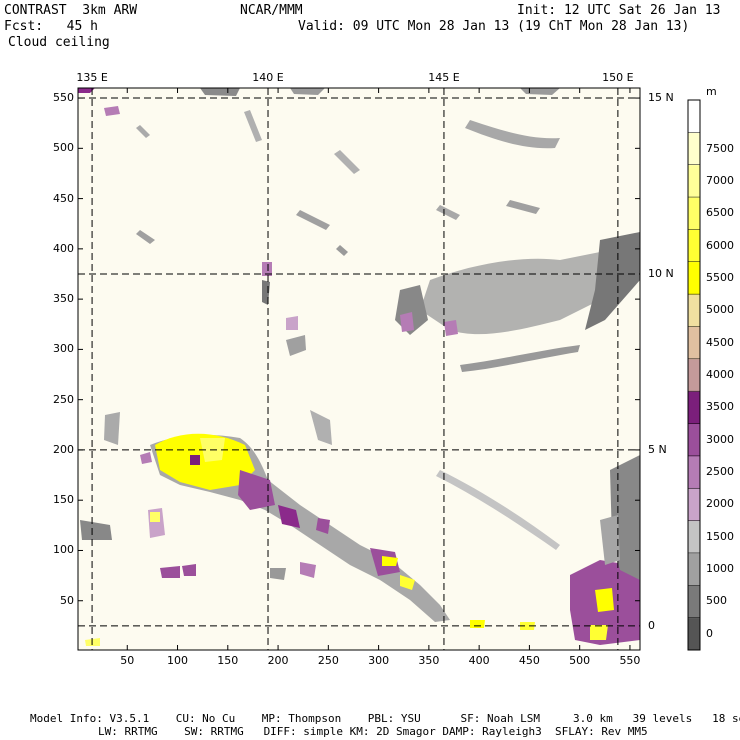  I want to click on x-tick-label: 450, so click(529, 660).